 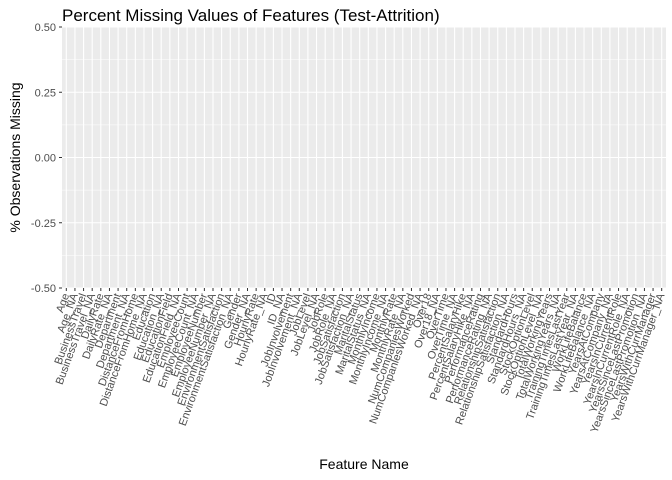 I want to click on x-axis-title: Feature Name, so click(x=364, y=464).